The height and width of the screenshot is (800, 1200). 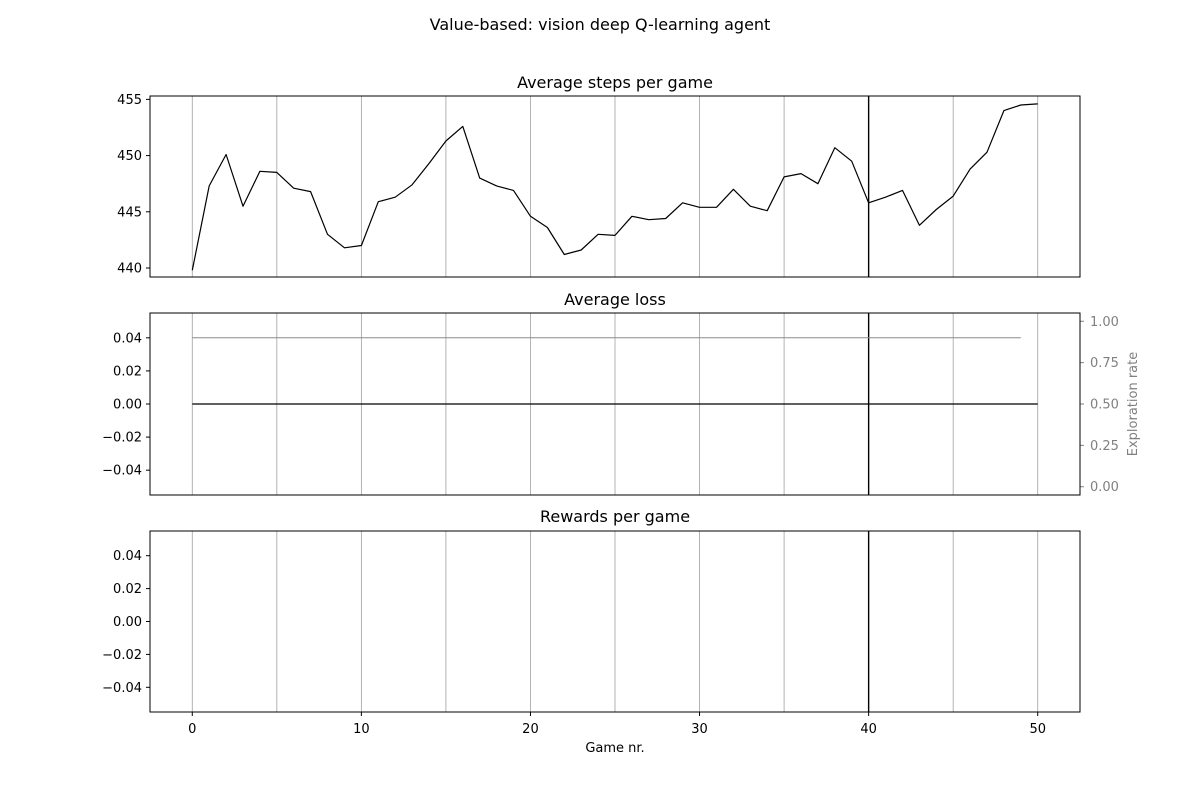 What do you see at coordinates (868, 729) in the screenshot?
I see `x-tick-label: 40` at bounding box center [868, 729].